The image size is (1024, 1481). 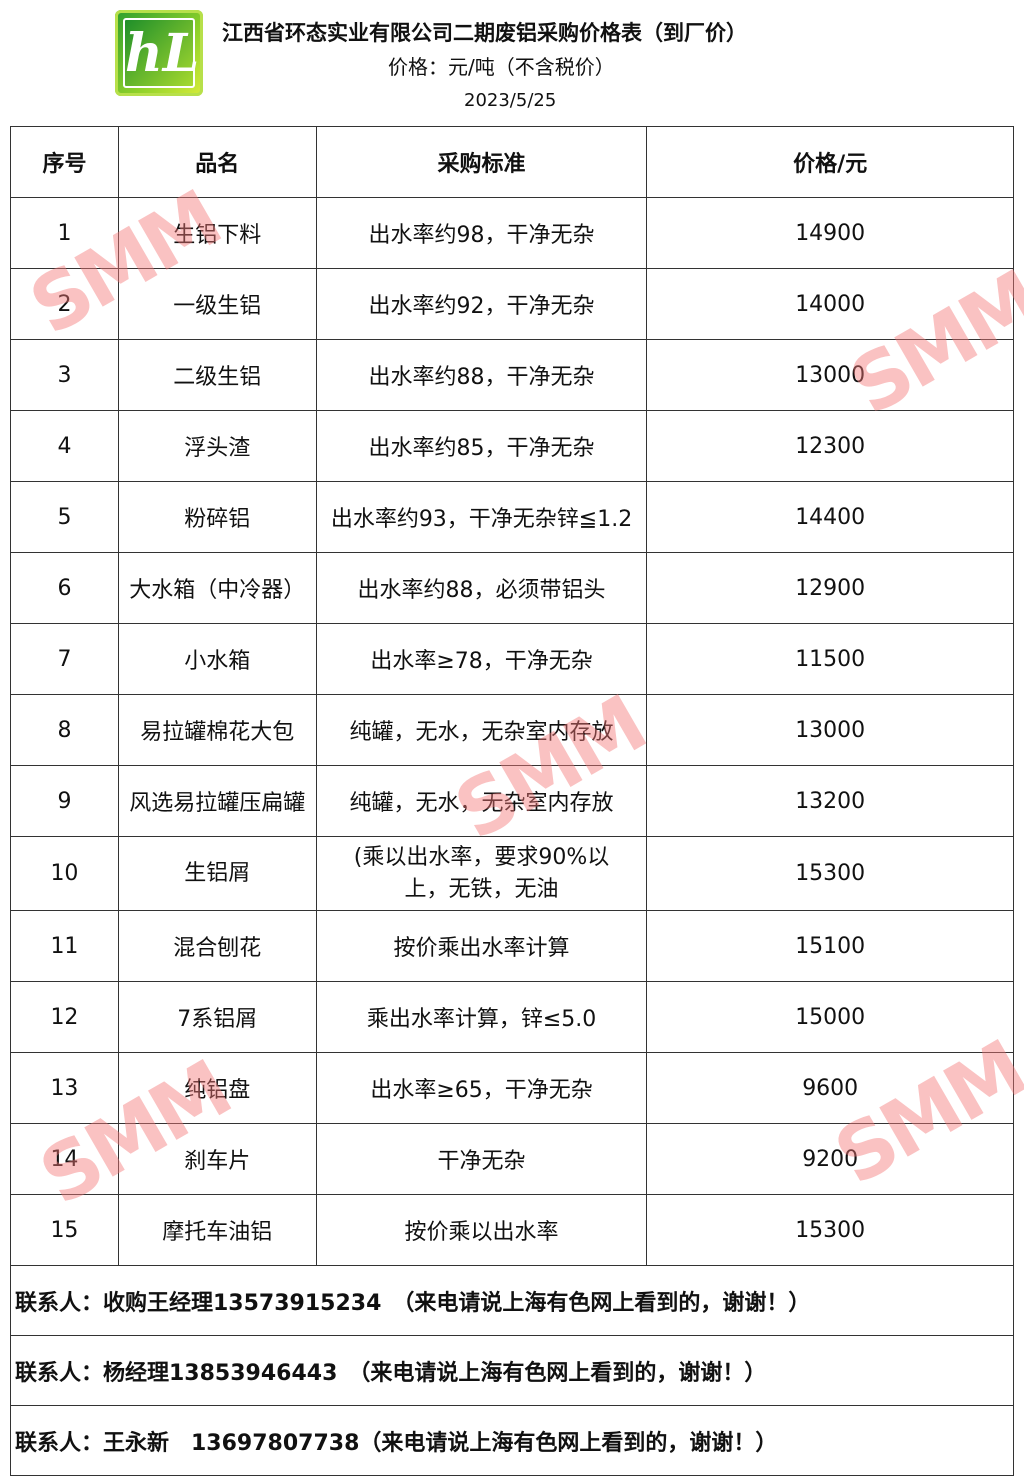 I want to click on table-row: 1 生铝下料 出水率约98，干净无杂 14900, so click(x=512, y=233).